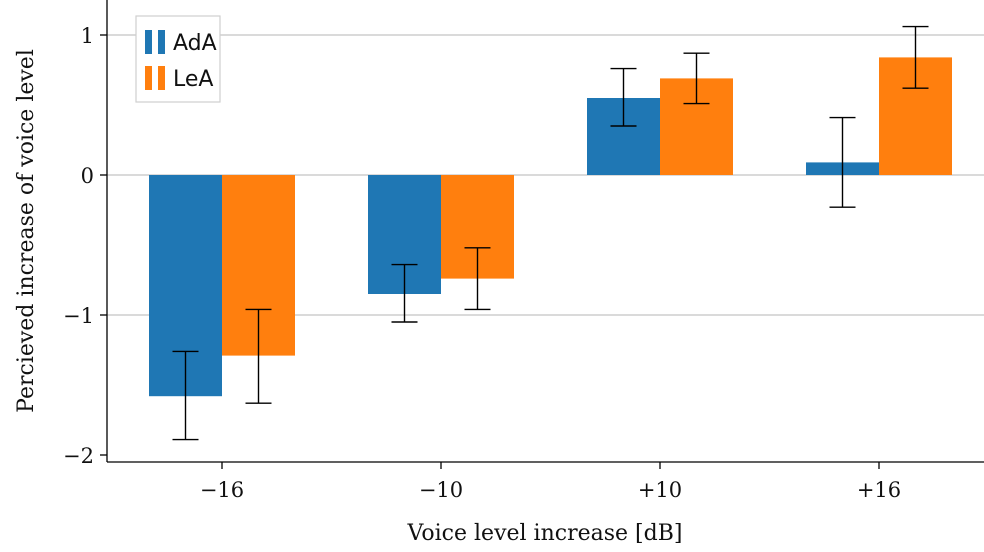 The width and height of the screenshot is (984, 552). I want to click on x-tick-label: +16, so click(879, 490).